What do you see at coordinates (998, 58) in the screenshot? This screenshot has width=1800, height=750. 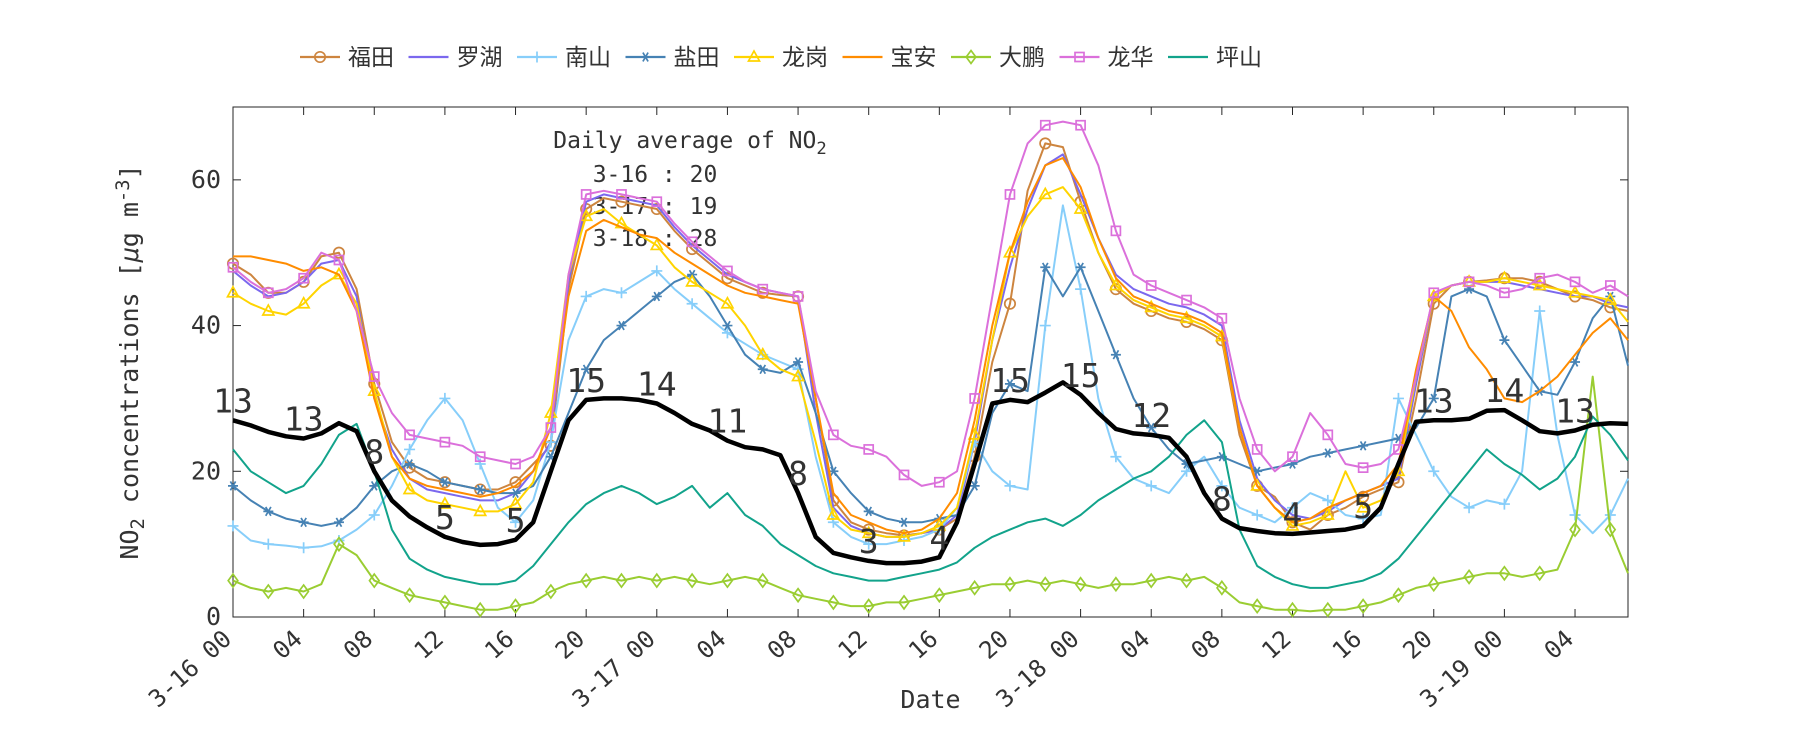 I see `legend-item-dapeng: 大鹏` at bounding box center [998, 58].